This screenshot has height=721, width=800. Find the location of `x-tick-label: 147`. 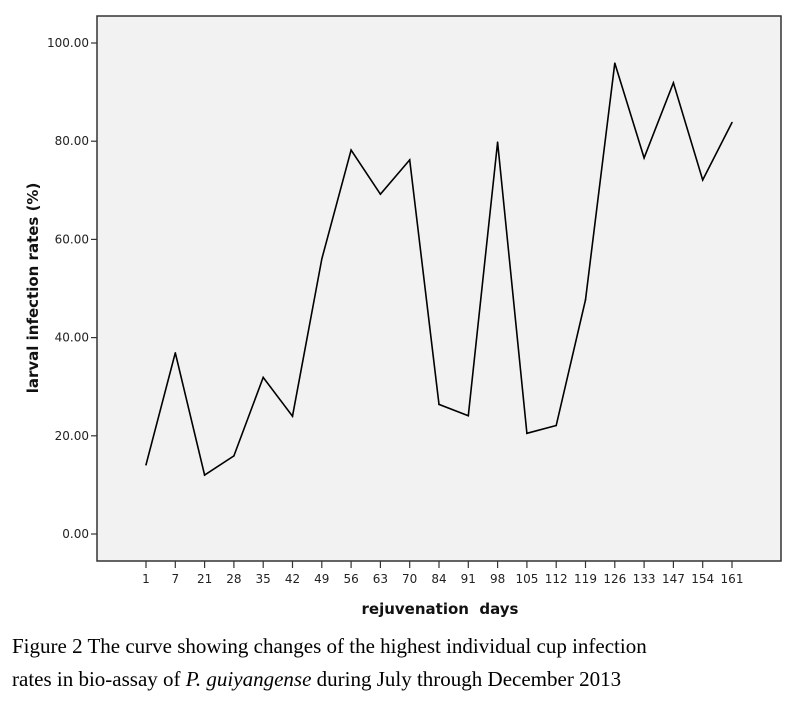

x-tick-label: 147 is located at coordinates (673, 579).